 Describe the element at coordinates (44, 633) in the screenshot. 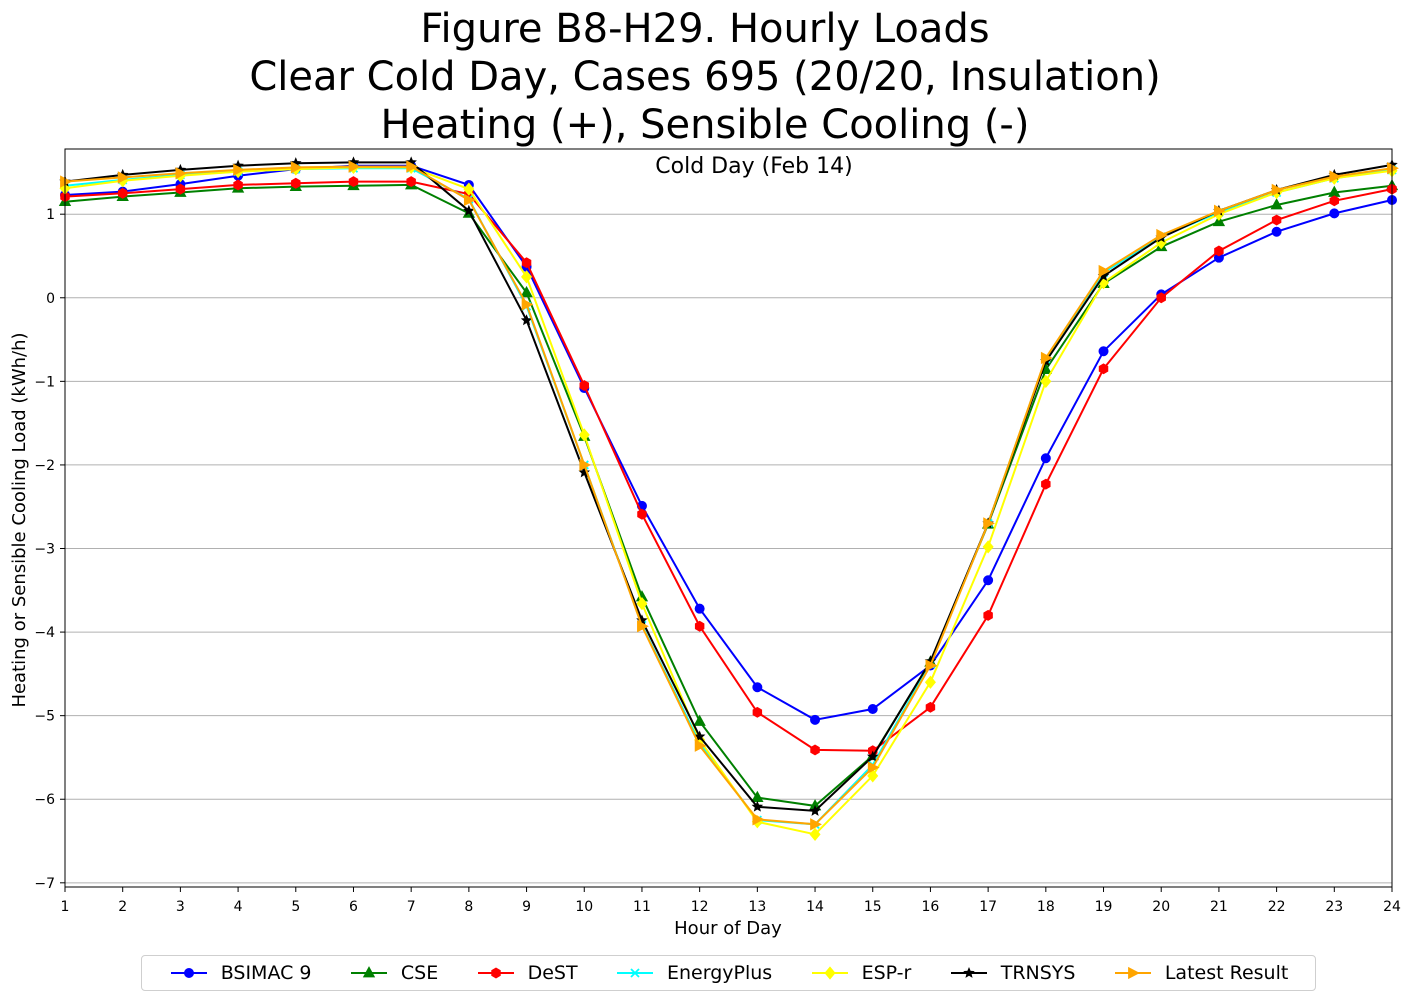

I see `y-tick-label: −4` at that location.